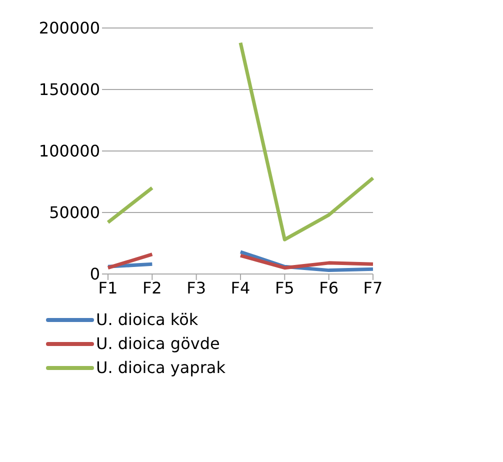 The image size is (503, 462). Describe the element at coordinates (240, 288) in the screenshot. I see `x-tick-label: F4` at that location.